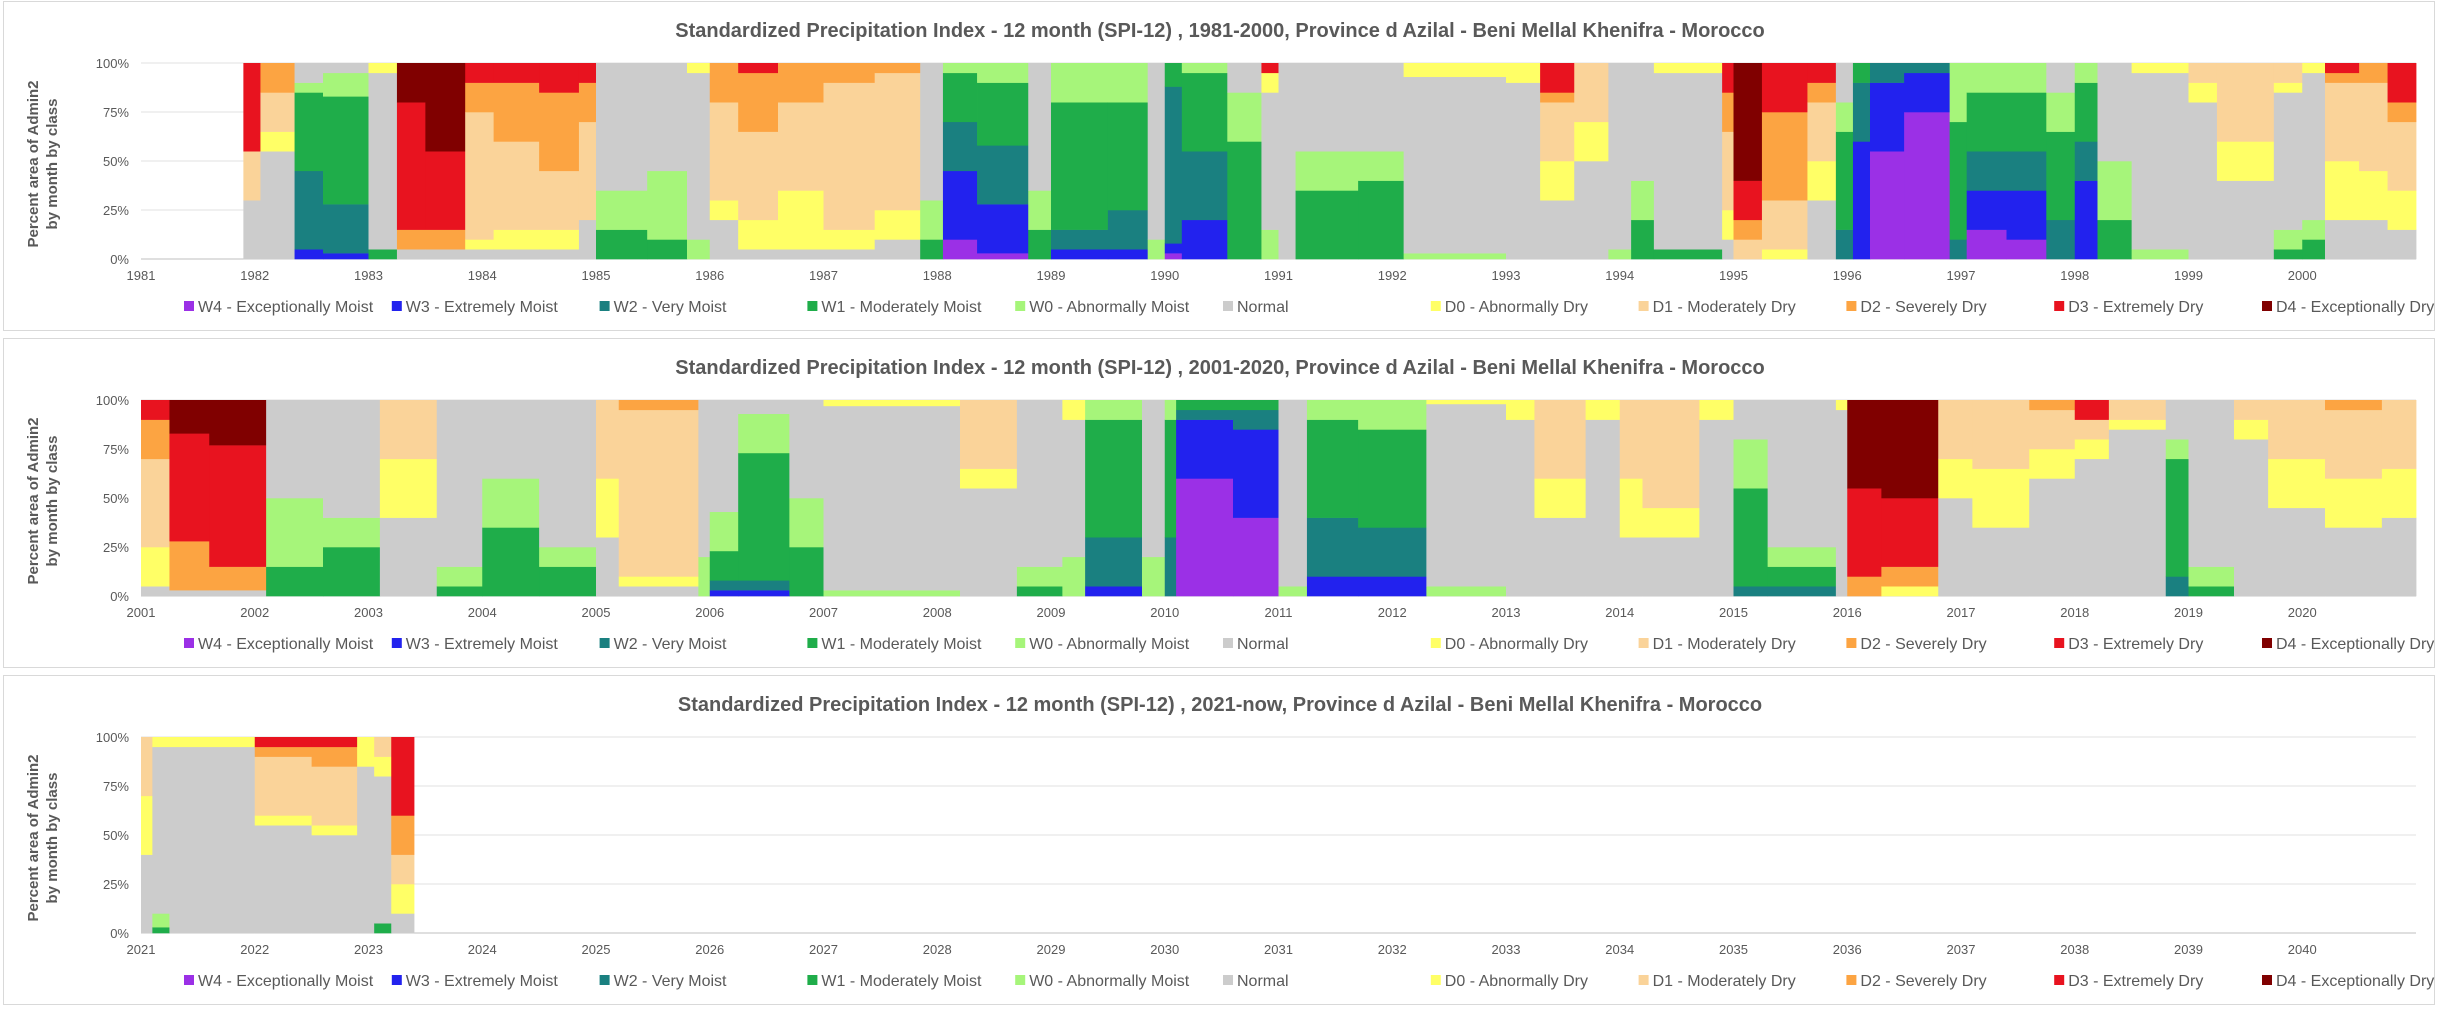 The width and height of the screenshot is (2439, 1012). What do you see at coordinates (116, 210) in the screenshot?
I see `y-tick-label: 25%` at bounding box center [116, 210].